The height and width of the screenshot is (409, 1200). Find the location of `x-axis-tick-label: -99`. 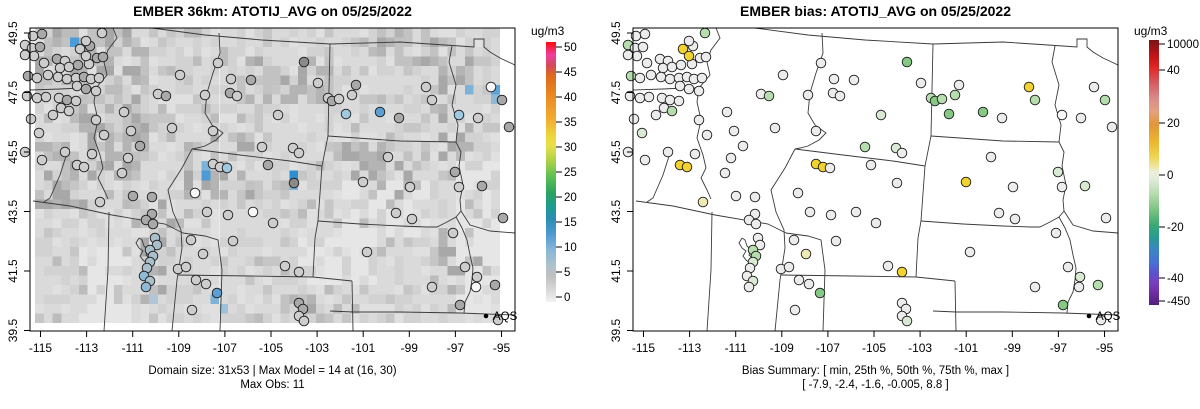

x-axis-tick-label: -99 is located at coordinates (1013, 348).